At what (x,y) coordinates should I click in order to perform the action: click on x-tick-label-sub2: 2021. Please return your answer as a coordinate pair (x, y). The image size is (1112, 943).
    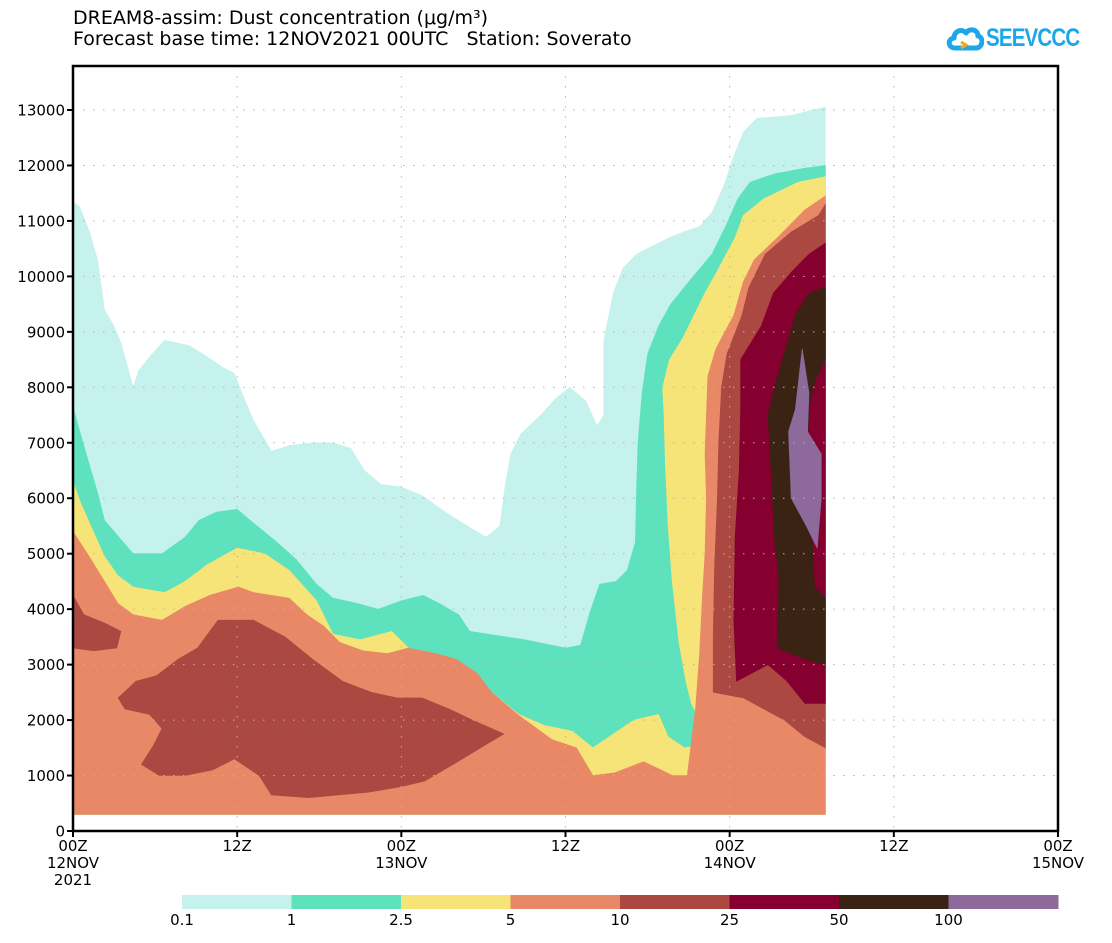
    Looking at the image, I should click on (73, 880).